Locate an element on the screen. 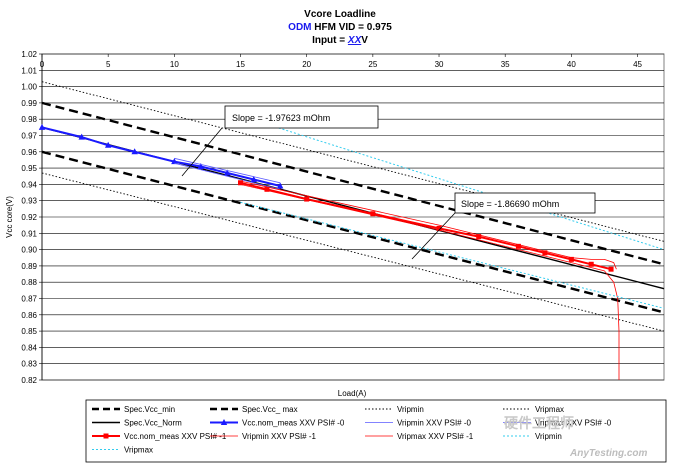 The height and width of the screenshot is (469, 680). y-tick-label: 0.86 is located at coordinates (29, 315).